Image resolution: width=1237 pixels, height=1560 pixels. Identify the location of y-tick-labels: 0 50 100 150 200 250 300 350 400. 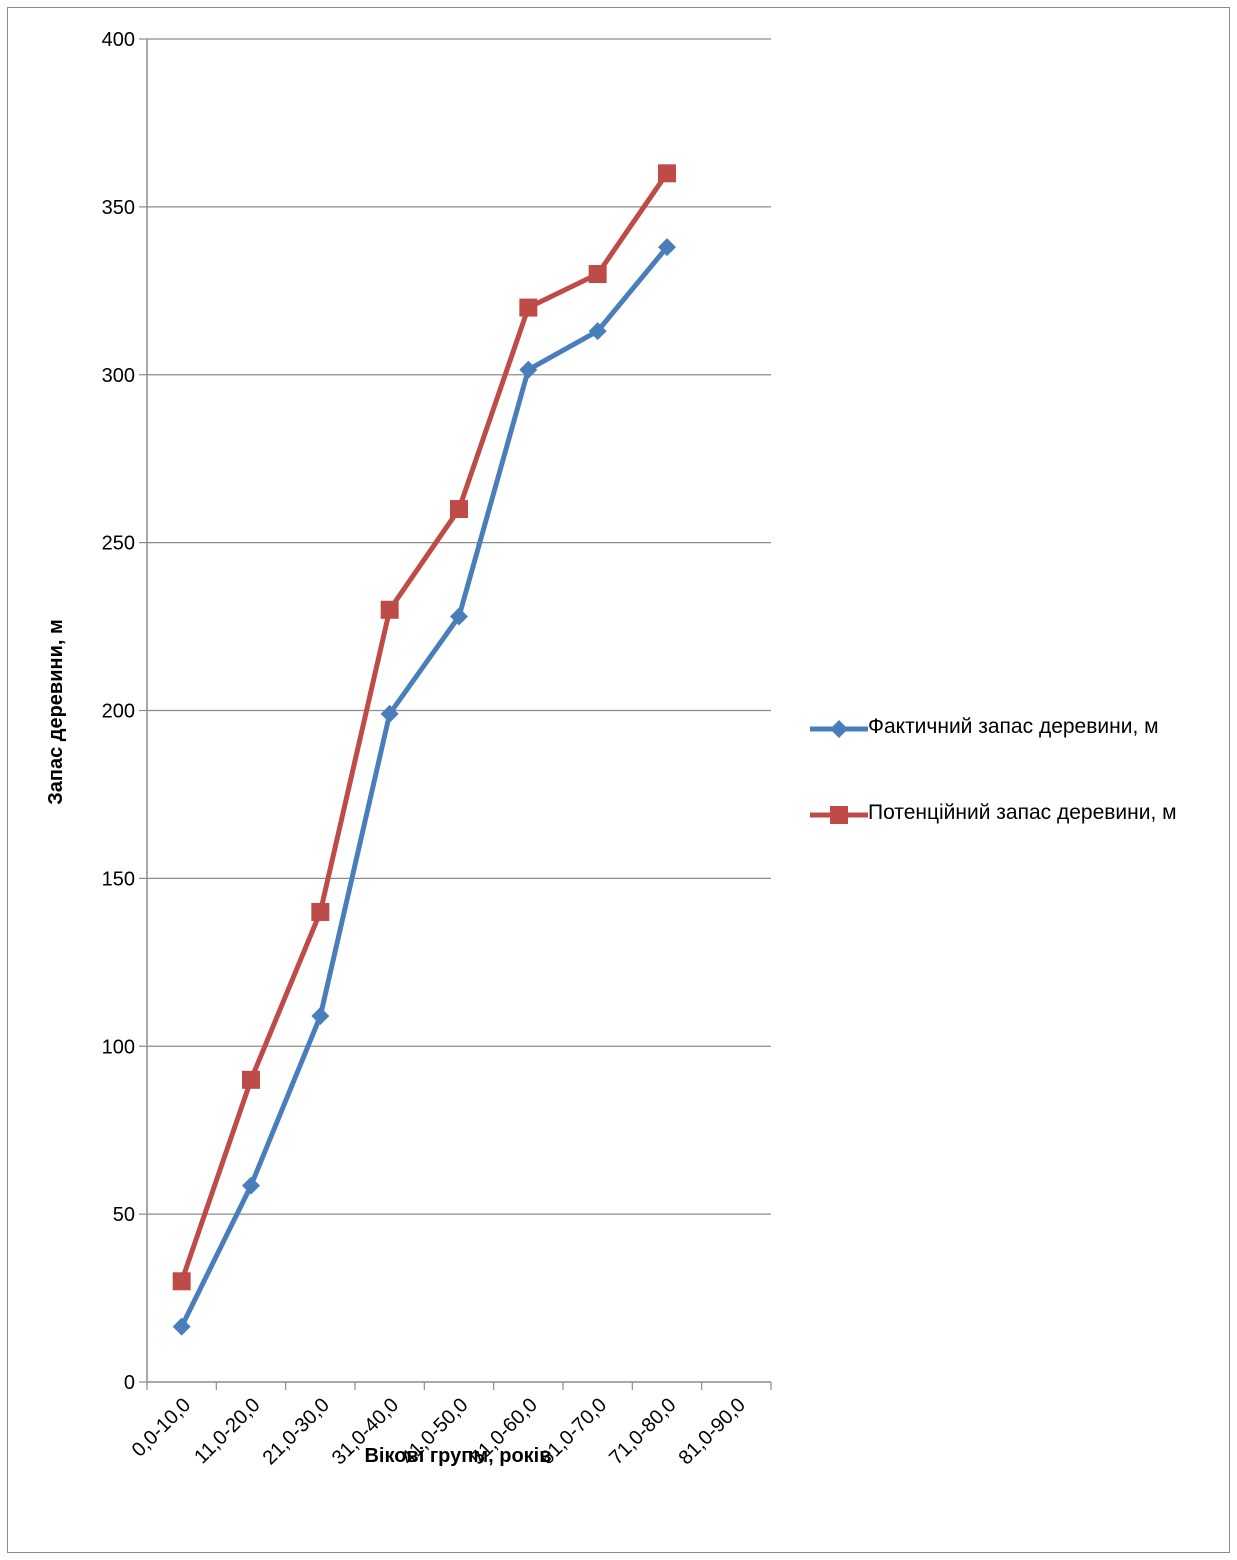
(118, 711).